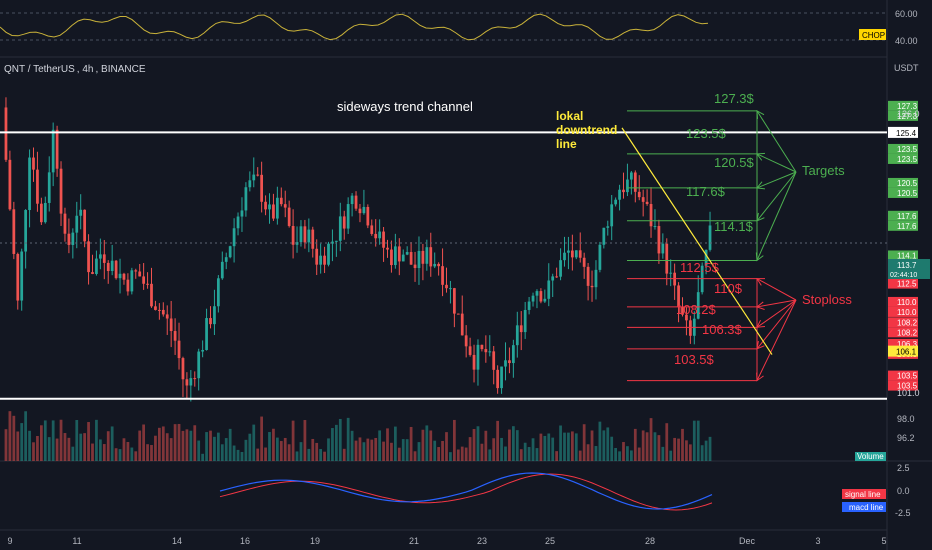 This screenshot has width=932, height=550. What do you see at coordinates (569, 116) in the screenshot?
I see `downtrend-annotation-1: lokal` at bounding box center [569, 116].